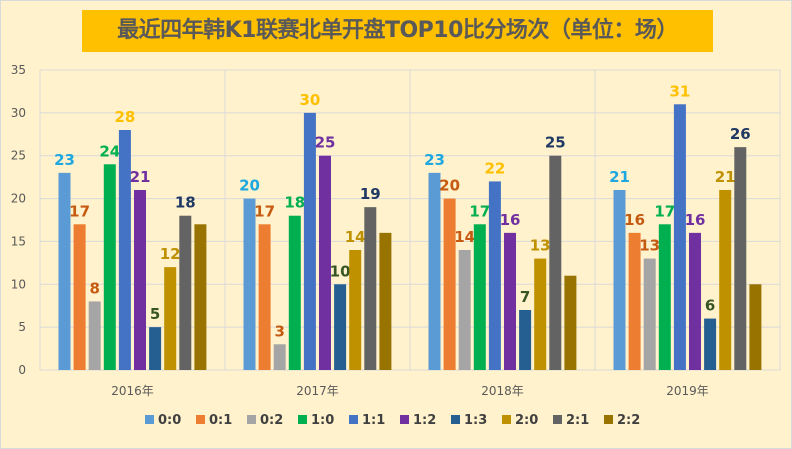 The height and width of the screenshot is (449, 792). I want to click on data-label: 3, so click(279, 331).